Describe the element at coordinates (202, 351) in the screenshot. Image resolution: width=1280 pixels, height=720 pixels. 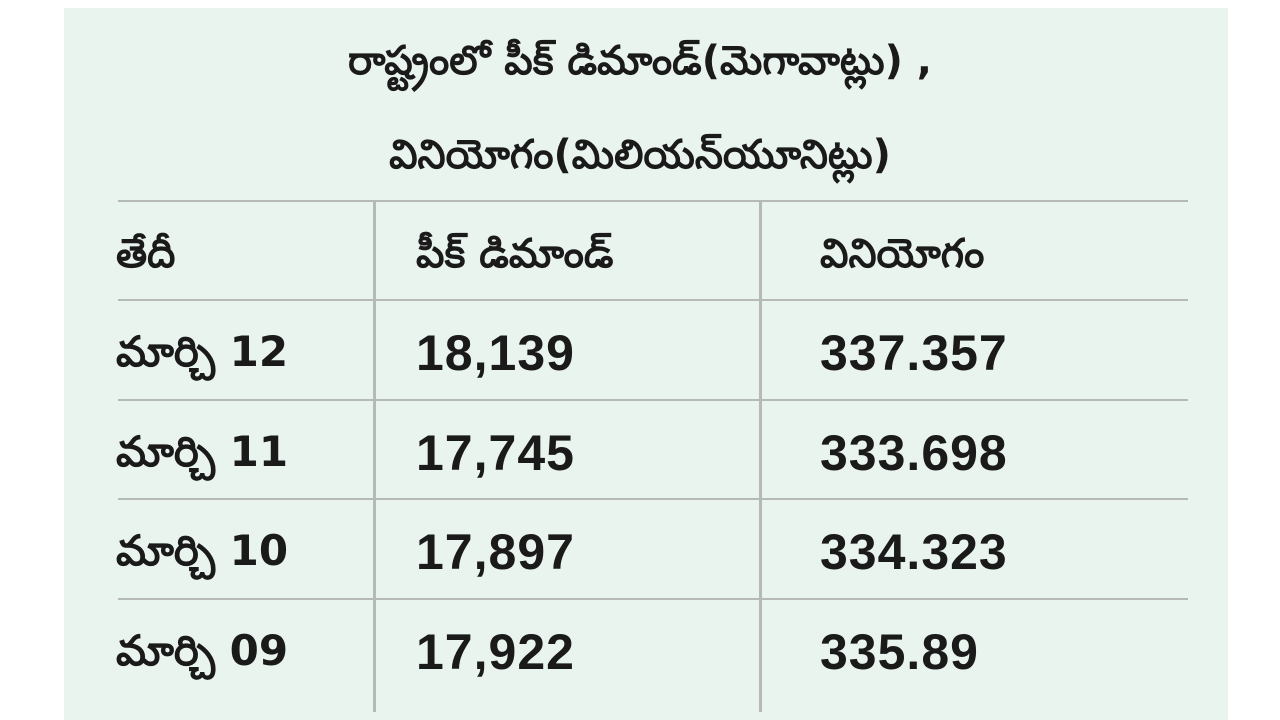
I see `row-date: మార్చి 12` at that location.